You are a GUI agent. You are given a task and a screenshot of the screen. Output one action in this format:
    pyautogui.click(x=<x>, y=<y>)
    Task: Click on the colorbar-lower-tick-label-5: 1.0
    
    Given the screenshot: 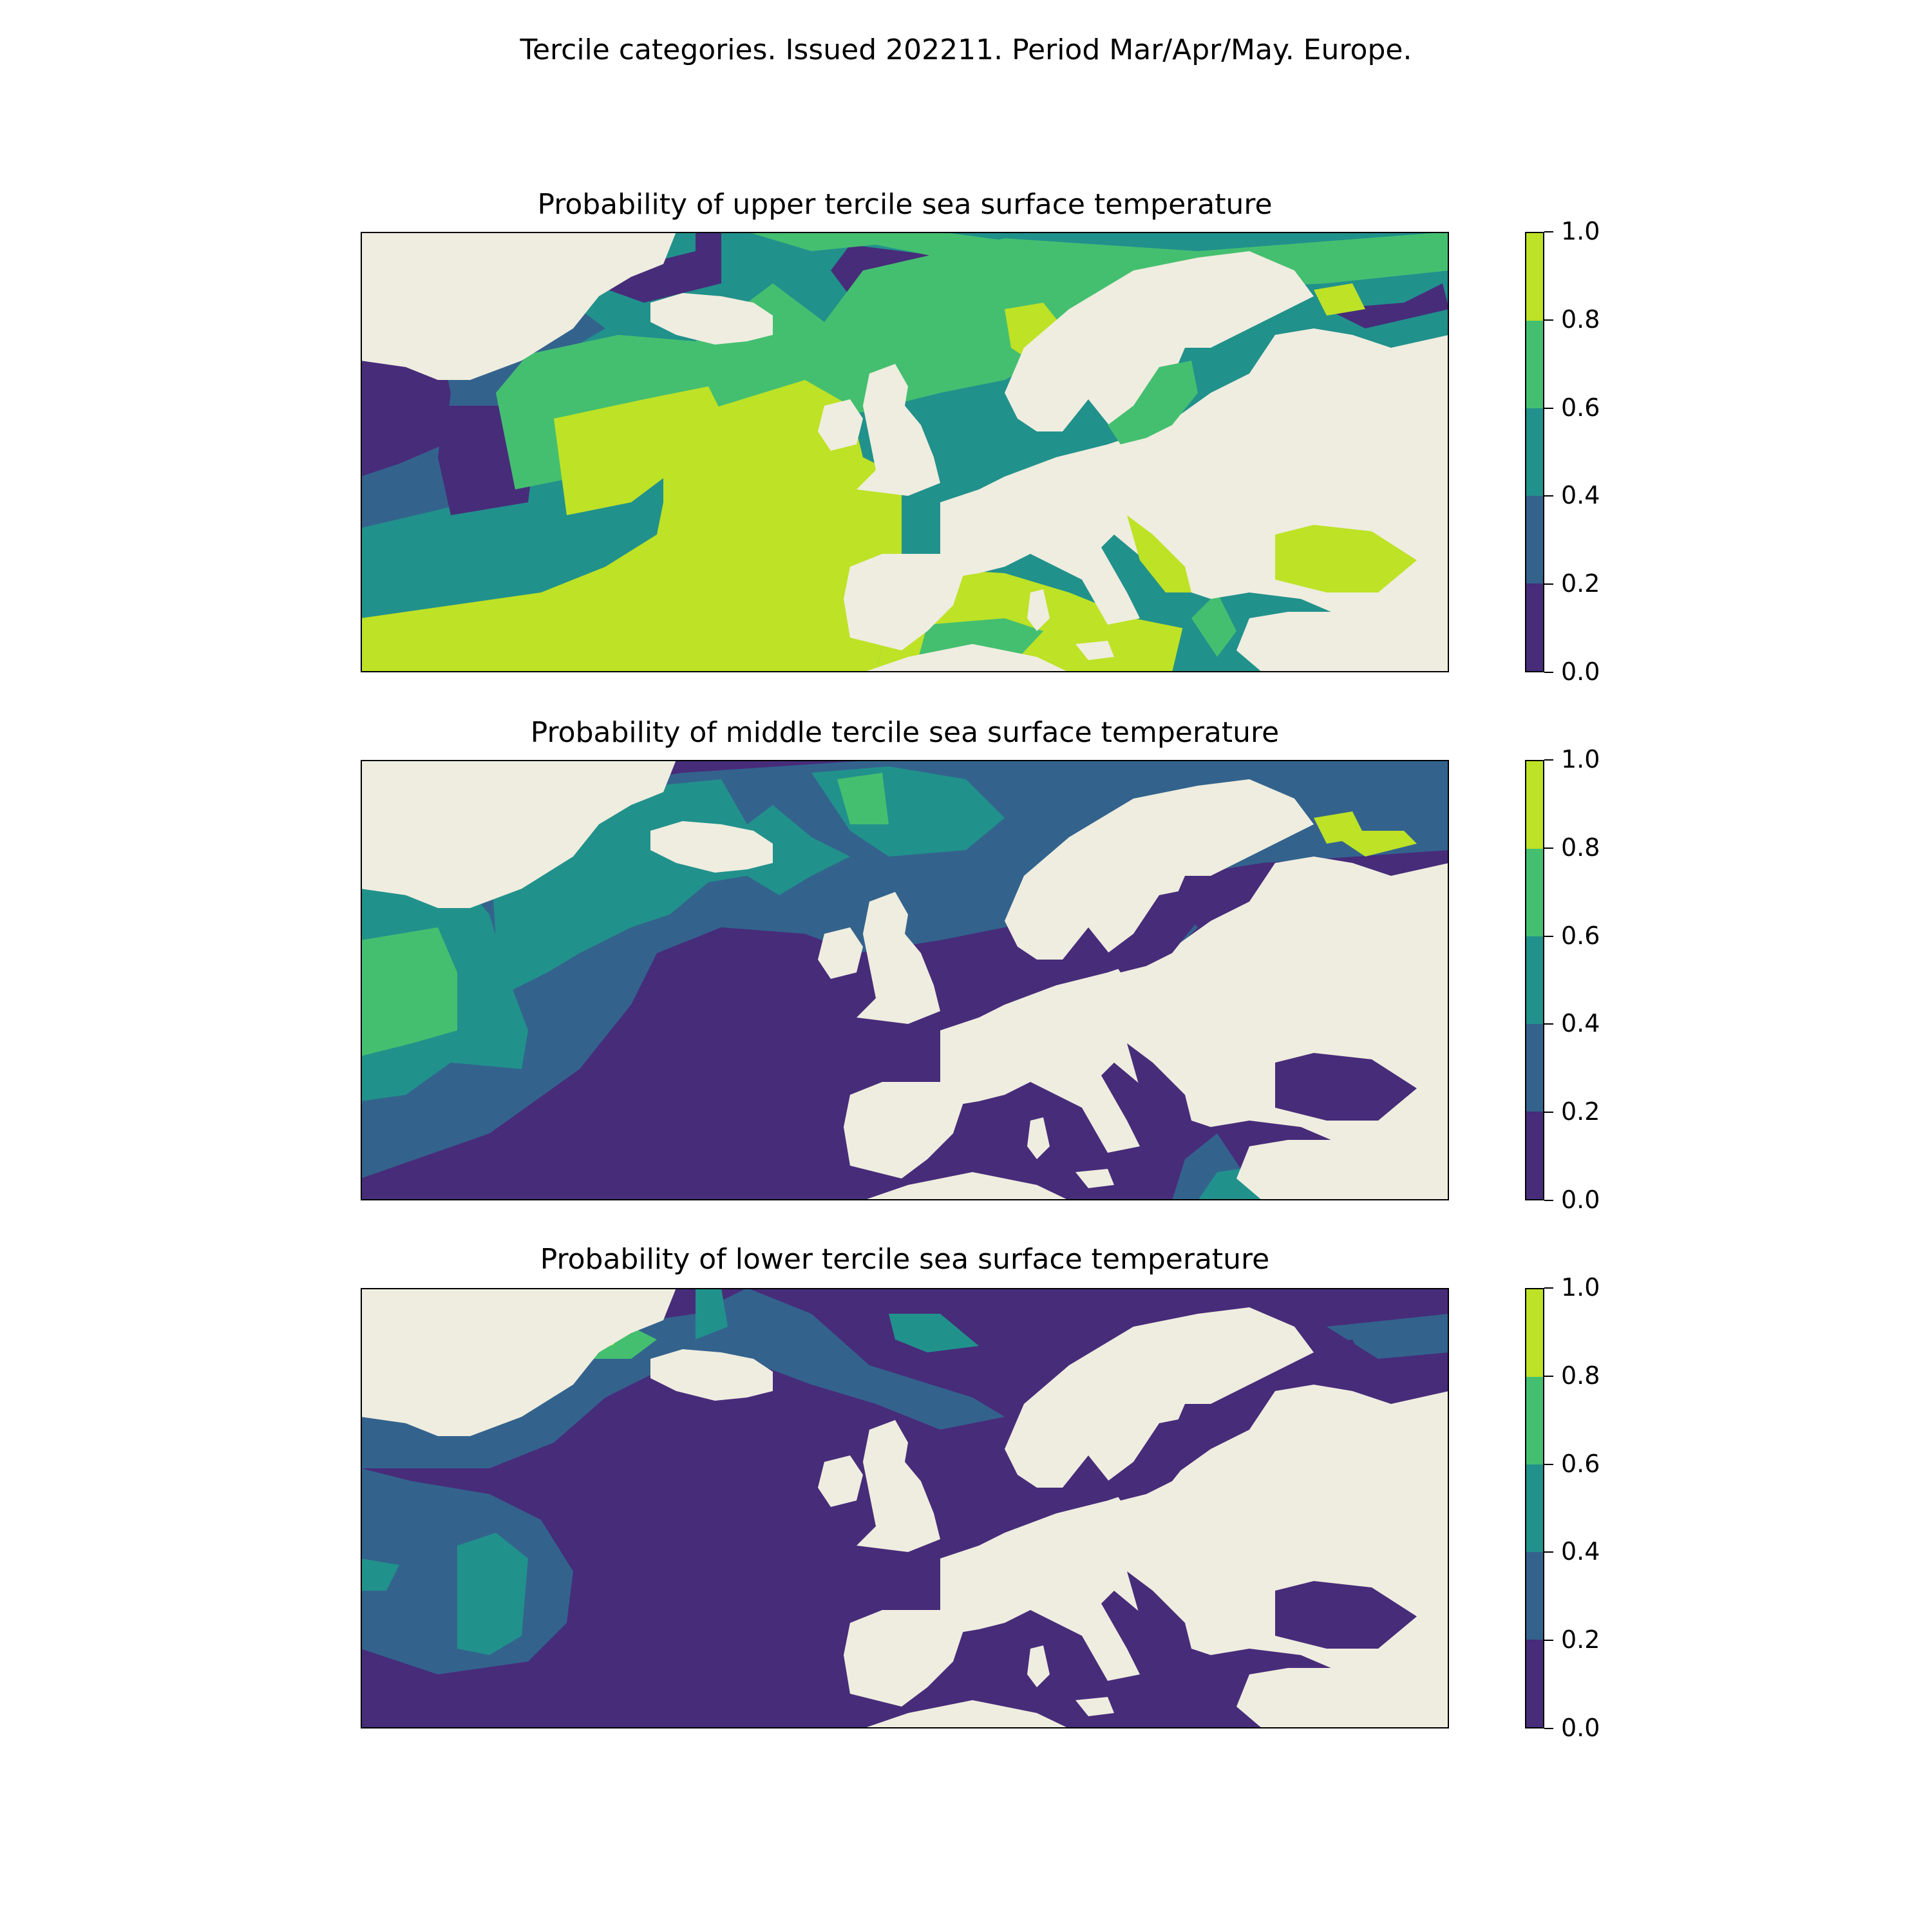 What is the action you would take?
    pyautogui.click(x=1580, y=1287)
    